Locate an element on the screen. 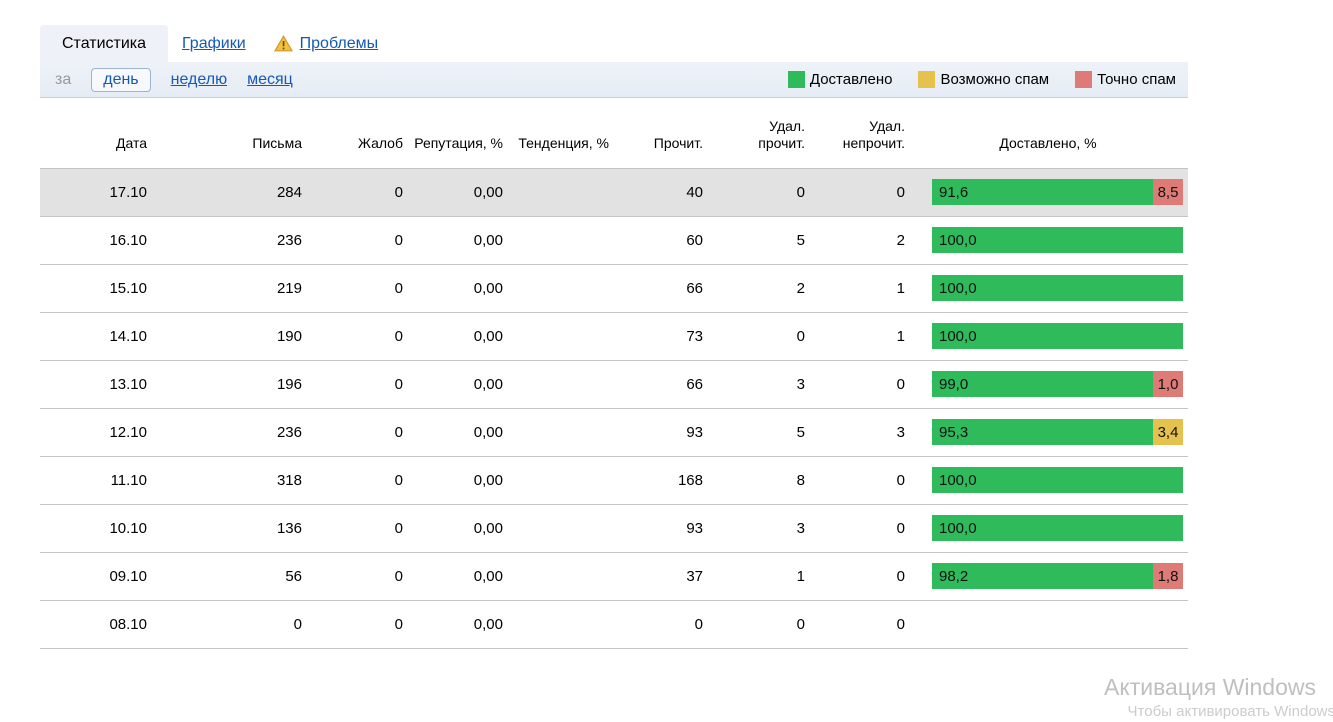  period-option-month: месяц is located at coordinates (270, 79).